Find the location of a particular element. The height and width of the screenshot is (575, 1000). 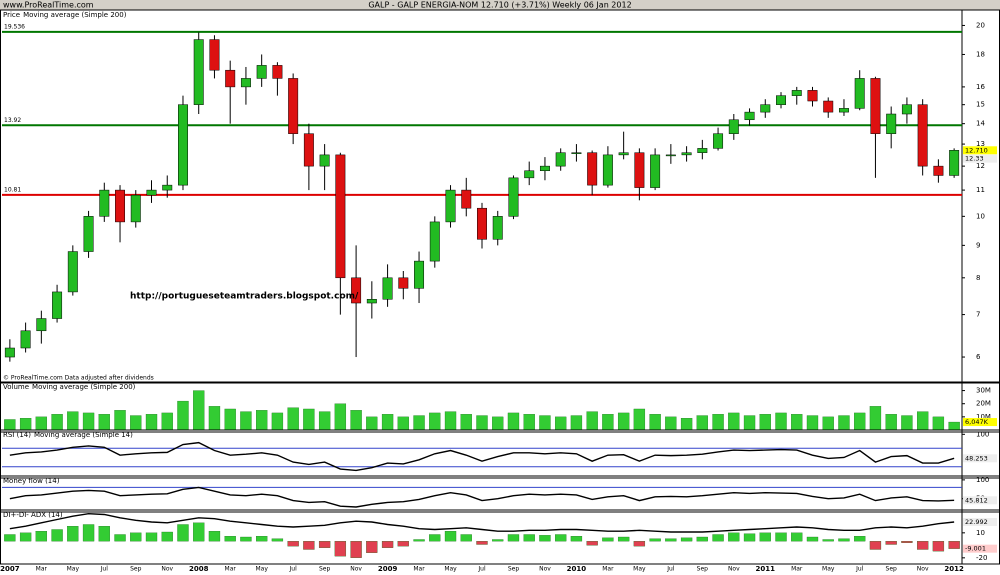

y-tick-label: 30M is located at coordinates (983, 391).